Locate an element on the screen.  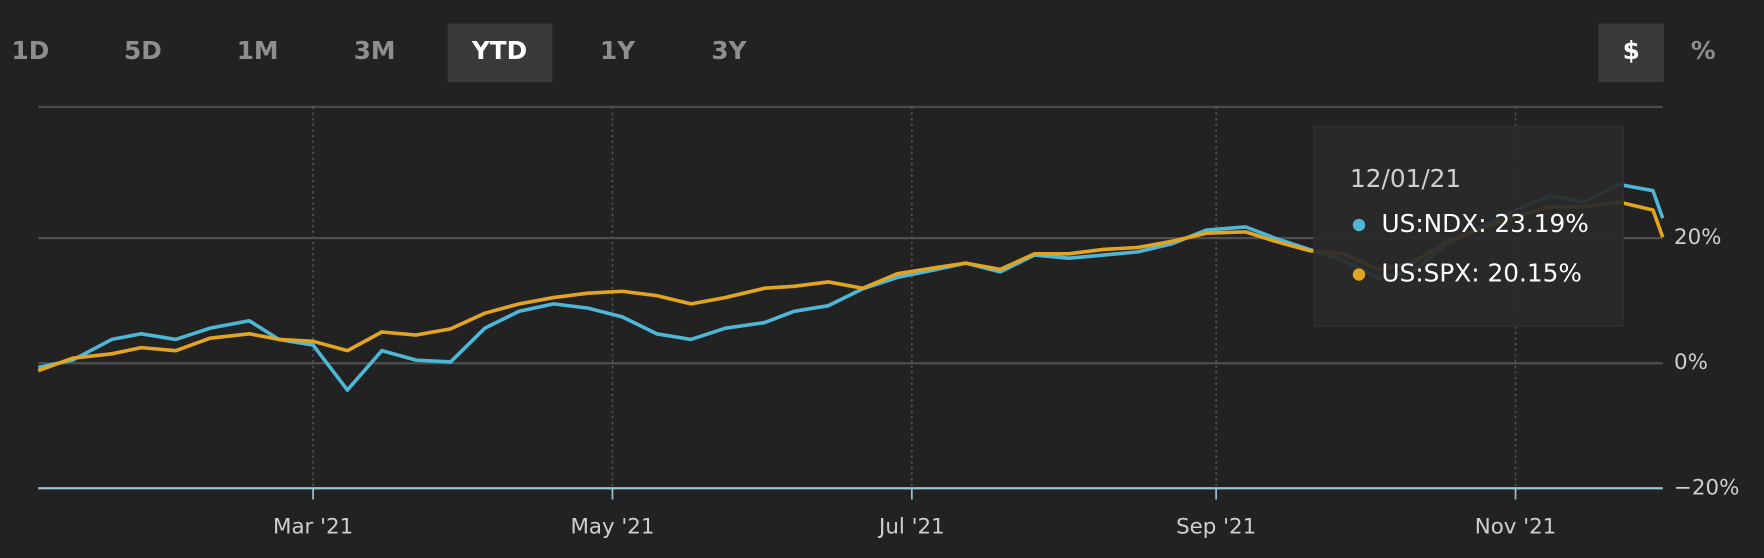
y-tick-label: −20% is located at coordinates (1706, 487).